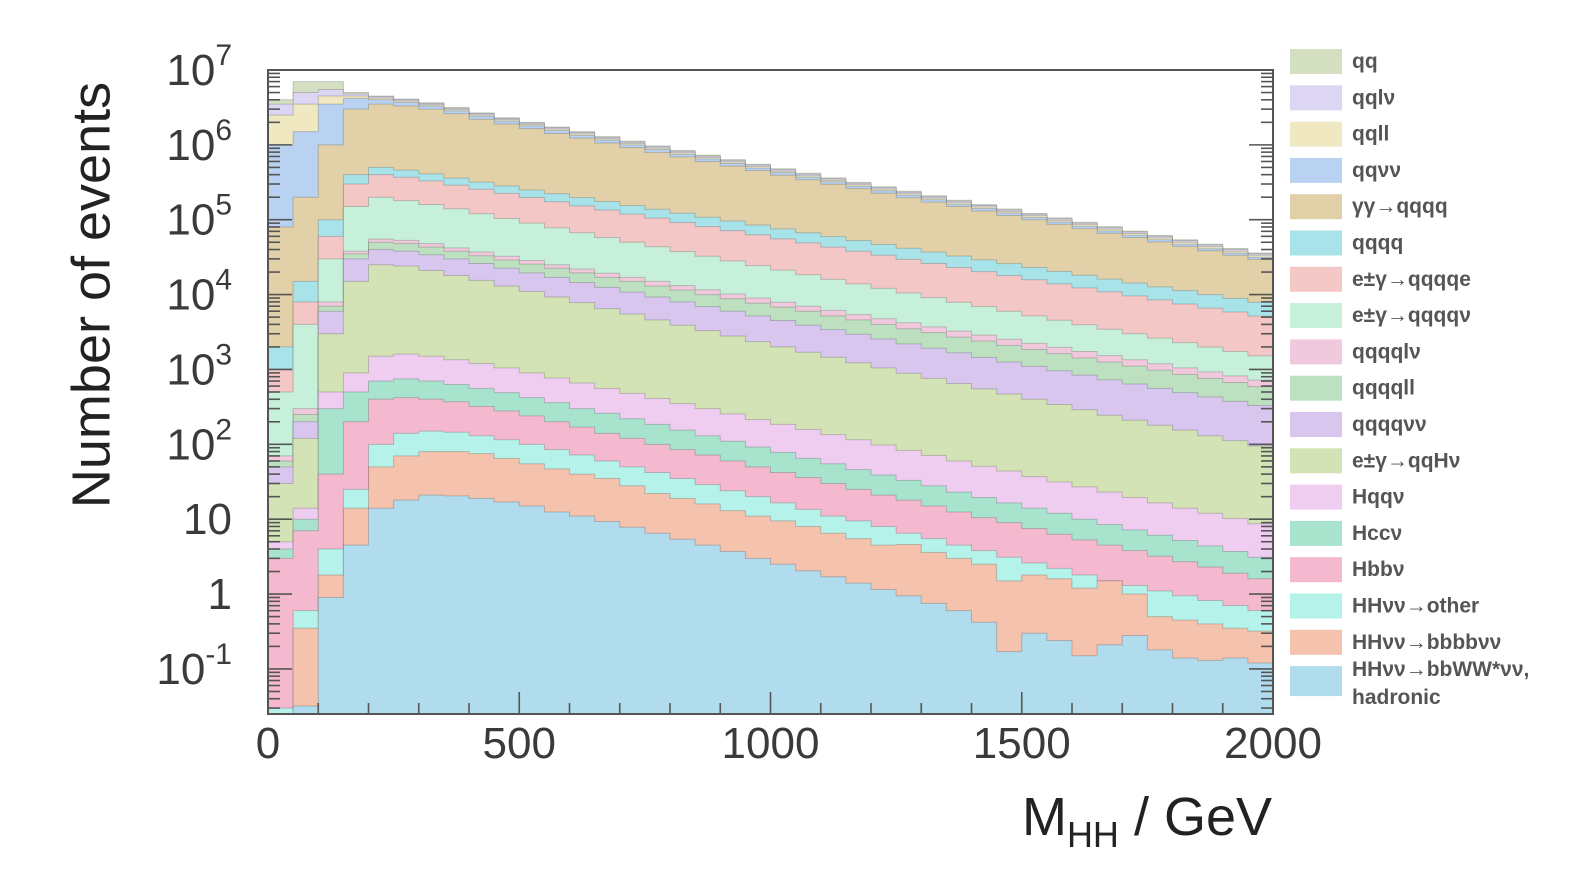 The width and height of the screenshot is (1596, 877). Describe the element at coordinates (1389, 424) in the screenshot. I see `legend-label: qqqqνν` at that location.